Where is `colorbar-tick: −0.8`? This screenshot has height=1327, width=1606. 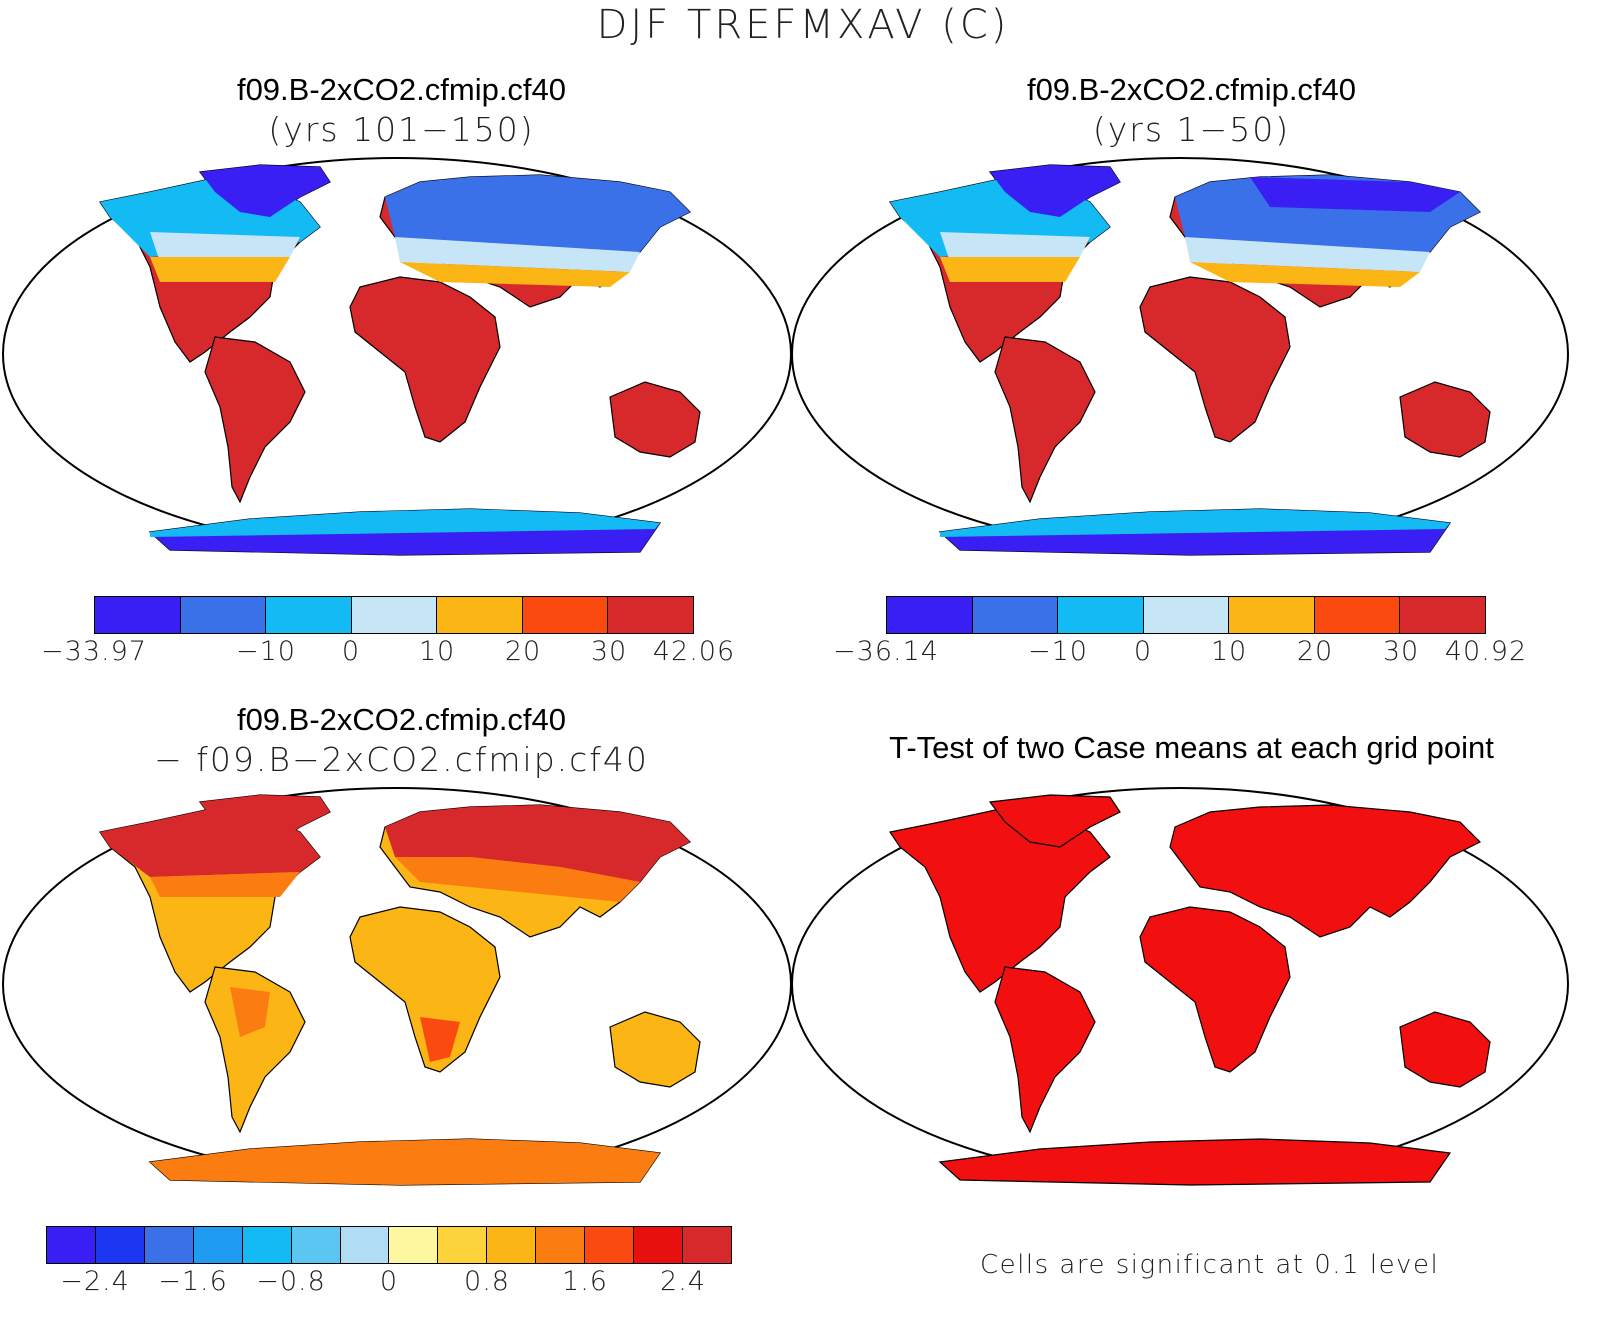 colorbar-tick: −0.8 is located at coordinates (291, 1281).